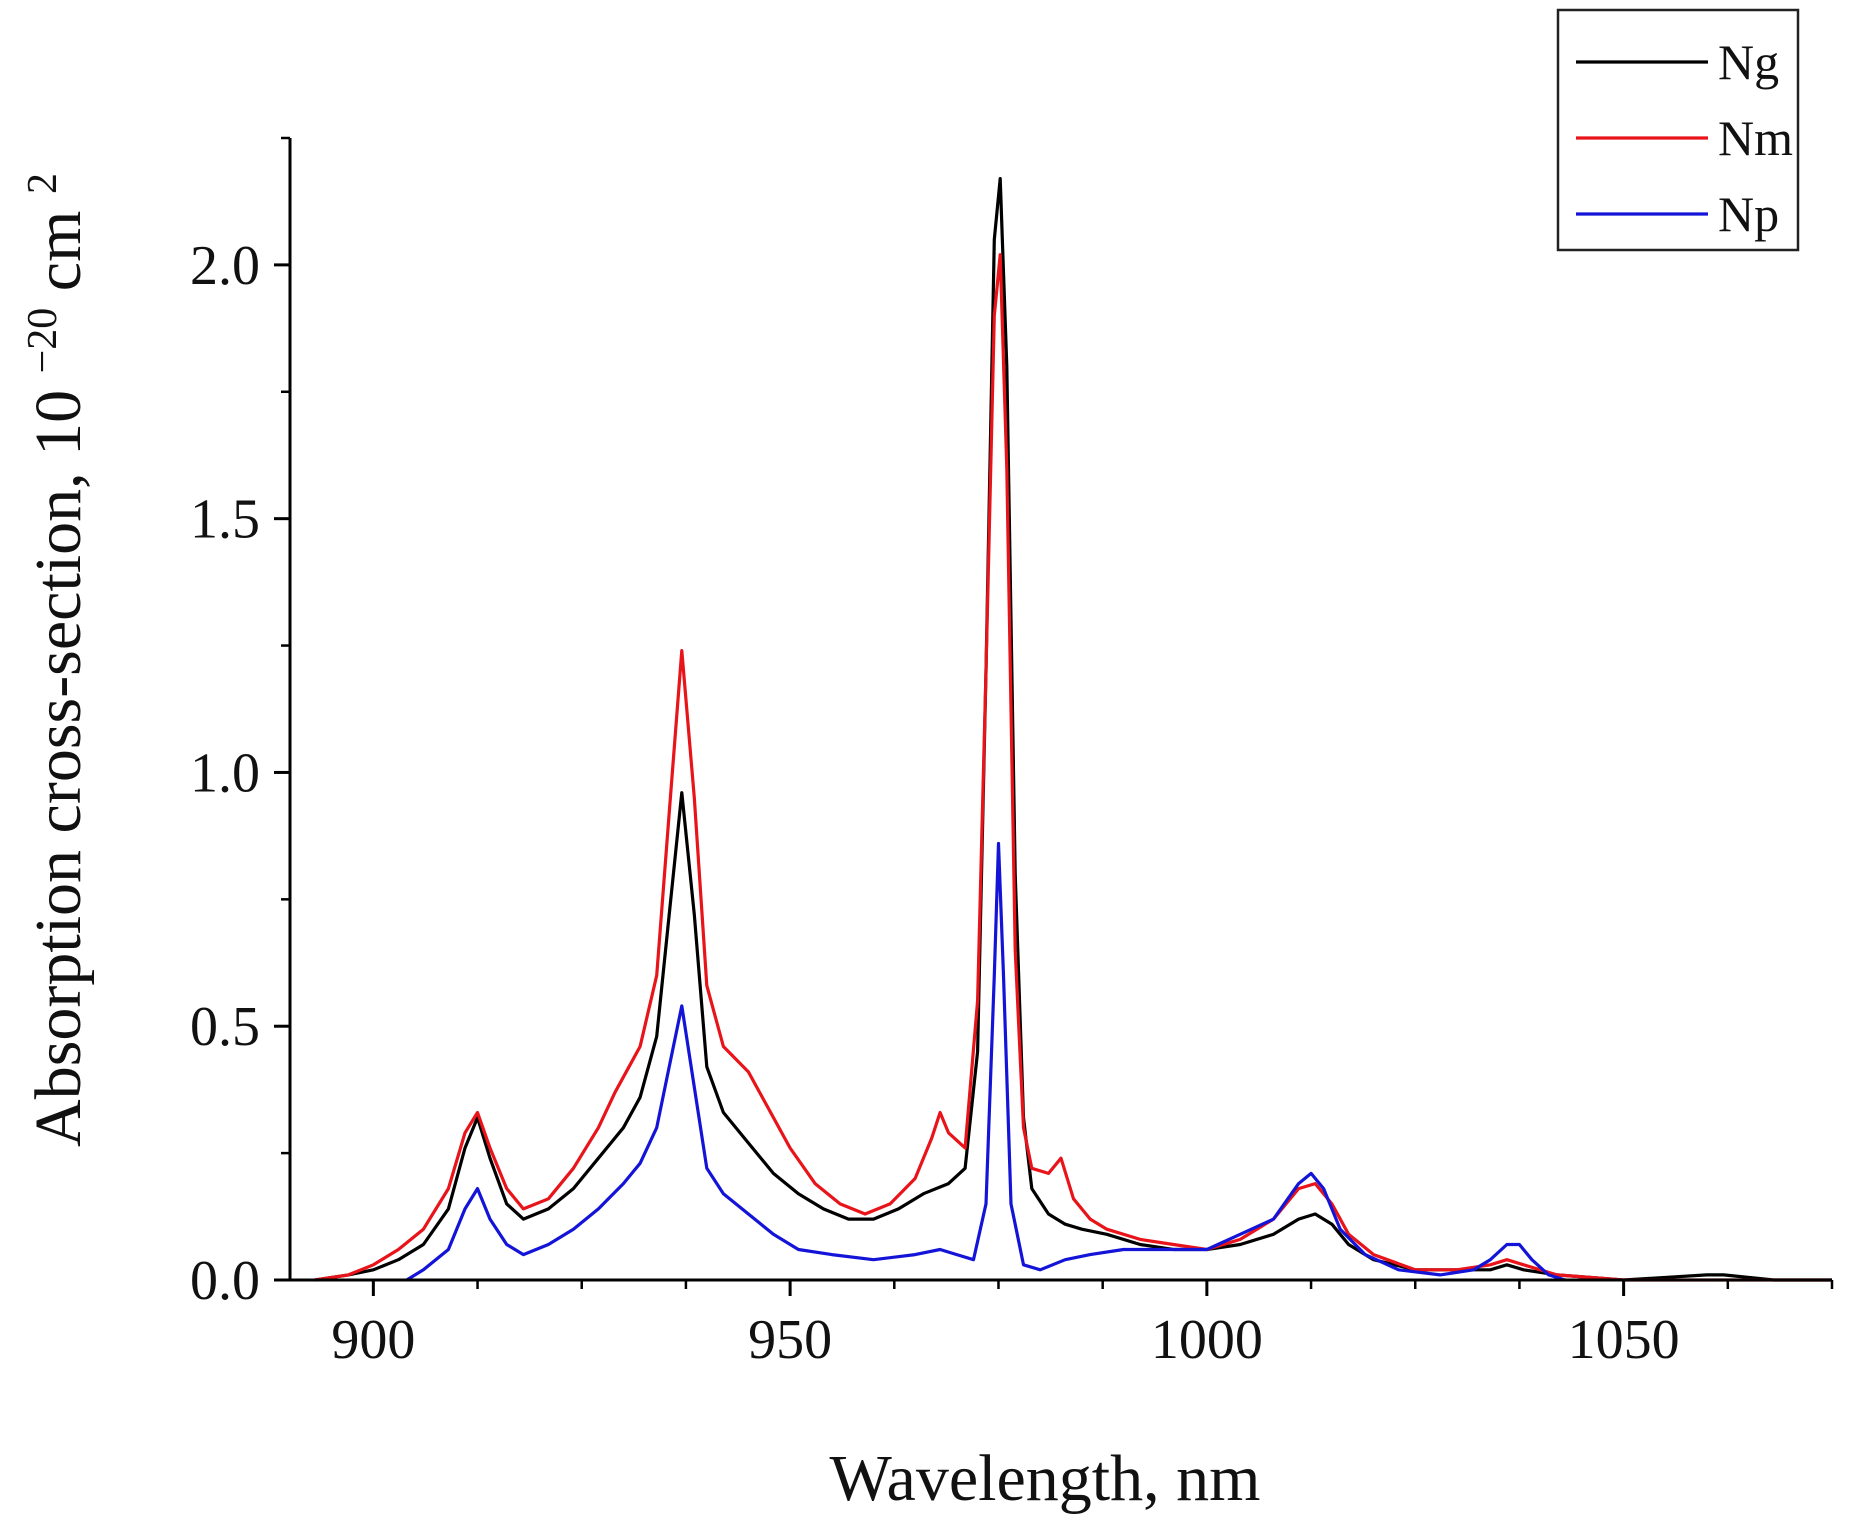  Describe the element at coordinates (225, 266) in the screenshot. I see `y-tick-label: 2.0` at that location.